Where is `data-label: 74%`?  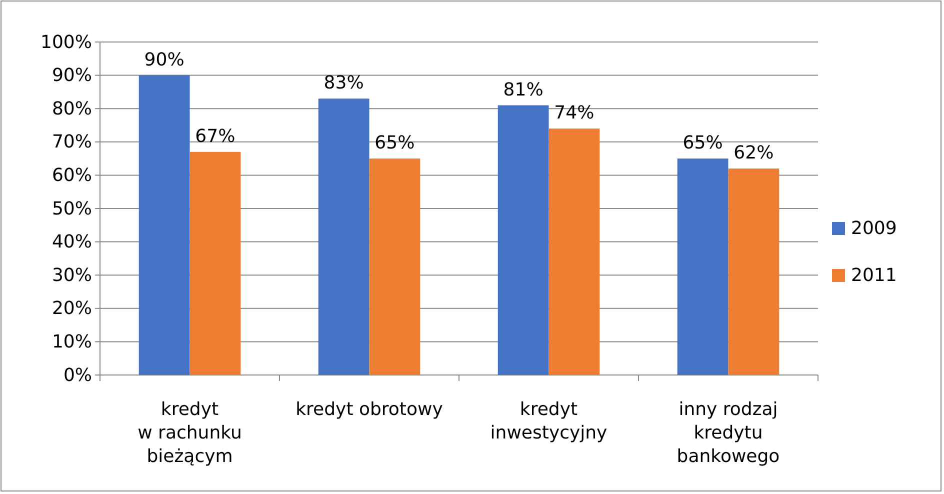
data-label: 74% is located at coordinates (574, 113).